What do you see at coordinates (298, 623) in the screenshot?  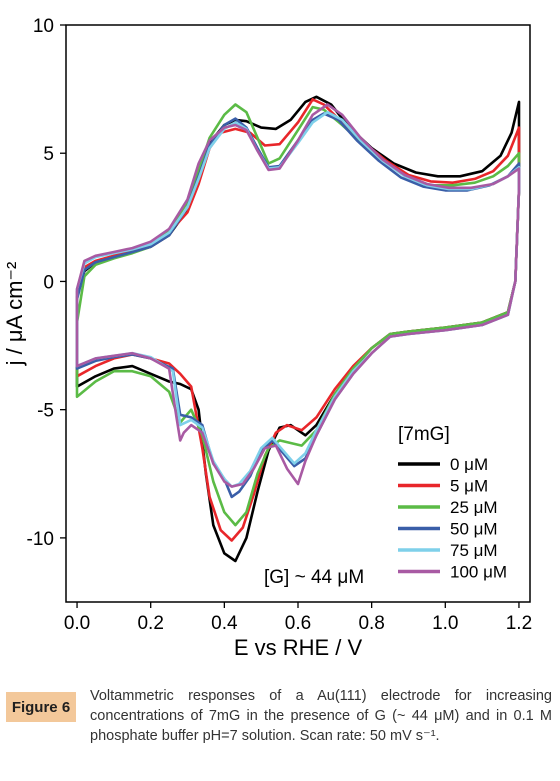 I see `x-tick-label: 0.6` at bounding box center [298, 623].